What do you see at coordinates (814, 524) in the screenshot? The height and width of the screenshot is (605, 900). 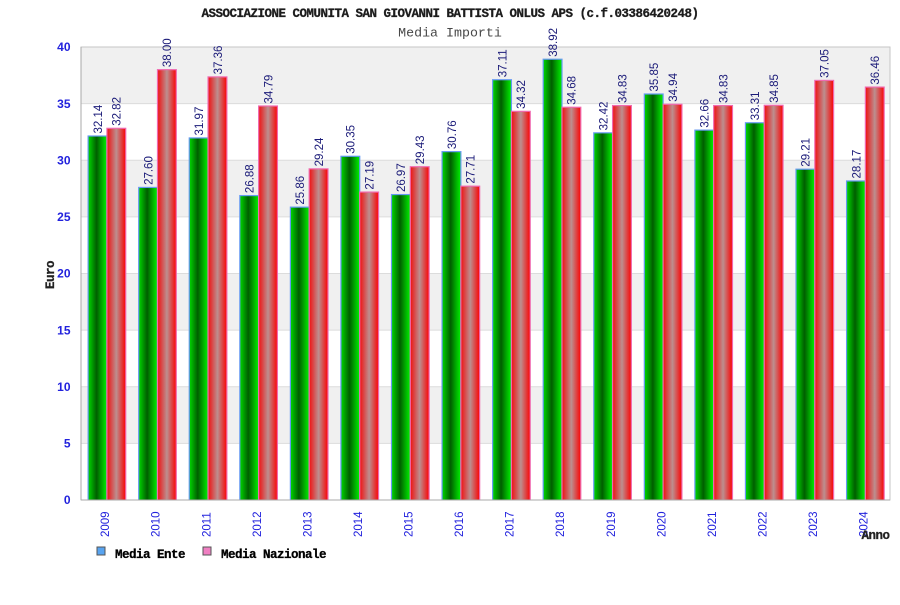 I see `svg-text: 2023` at bounding box center [814, 524].